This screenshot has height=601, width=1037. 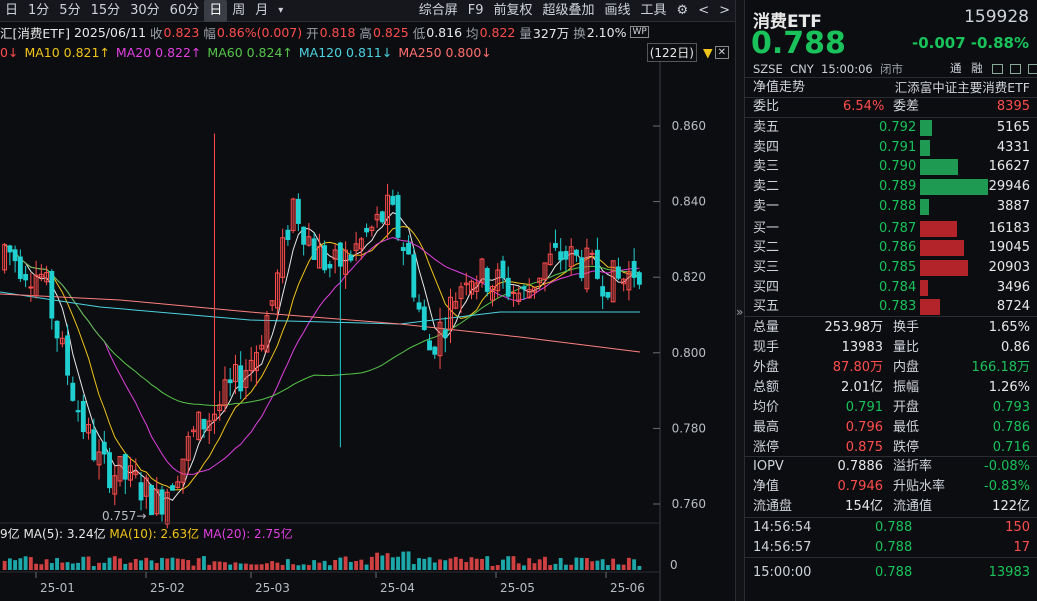 What do you see at coordinates (891, 448) in the screenshot?
I see `stats-row: 涨停 0.875 跌停 0.716` at bounding box center [891, 448].